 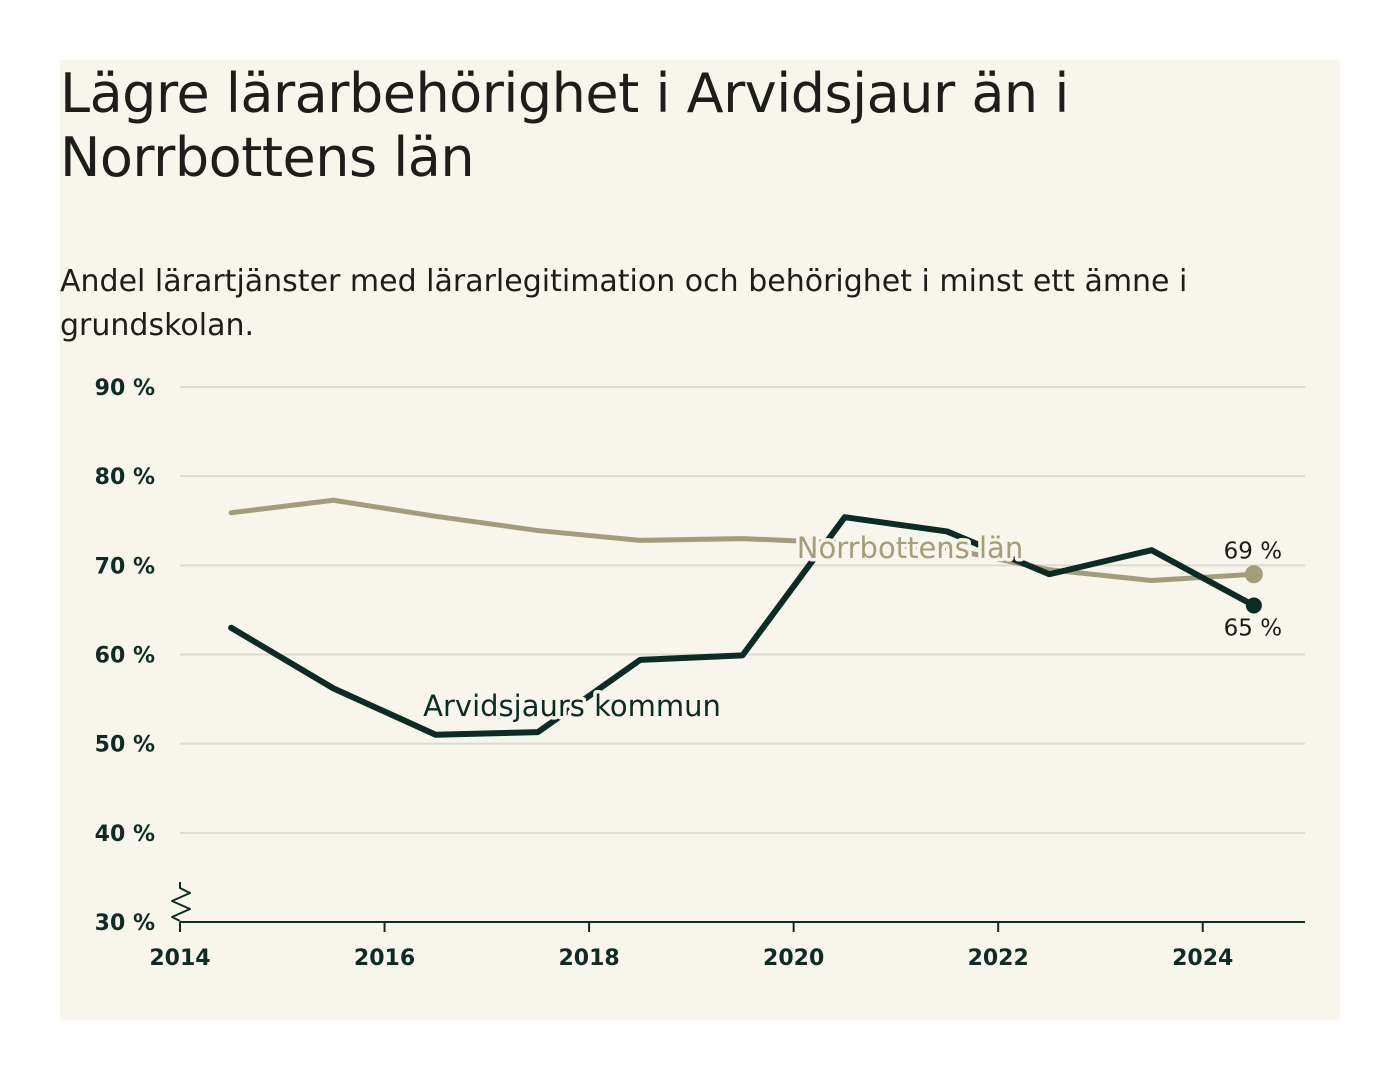 What do you see at coordinates (125, 388) in the screenshot?
I see `y-tick-label: 90 %` at bounding box center [125, 388].